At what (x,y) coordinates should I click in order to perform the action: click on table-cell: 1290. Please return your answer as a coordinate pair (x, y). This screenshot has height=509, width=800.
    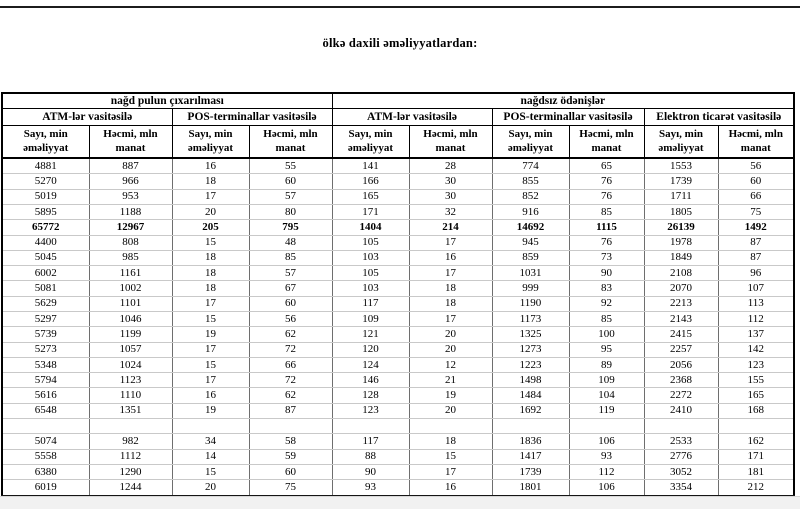
    Looking at the image, I should click on (130, 472).